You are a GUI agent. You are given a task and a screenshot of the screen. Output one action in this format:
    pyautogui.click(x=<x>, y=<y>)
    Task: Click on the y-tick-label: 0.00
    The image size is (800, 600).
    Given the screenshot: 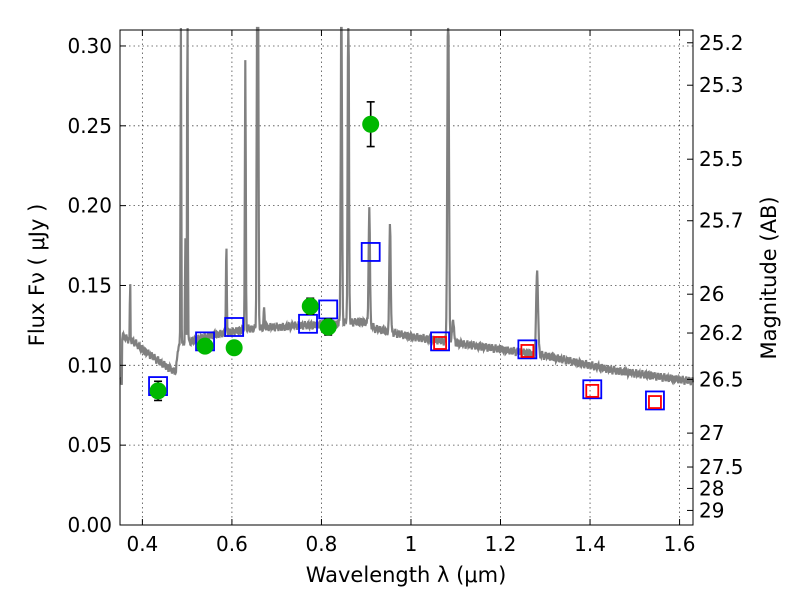 What is the action you would take?
    pyautogui.click(x=89, y=525)
    